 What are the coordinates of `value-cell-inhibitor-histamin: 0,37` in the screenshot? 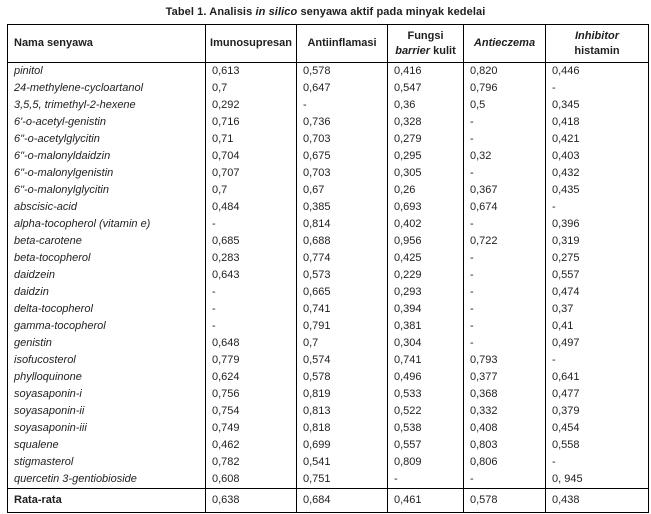 It's located at (597, 309).